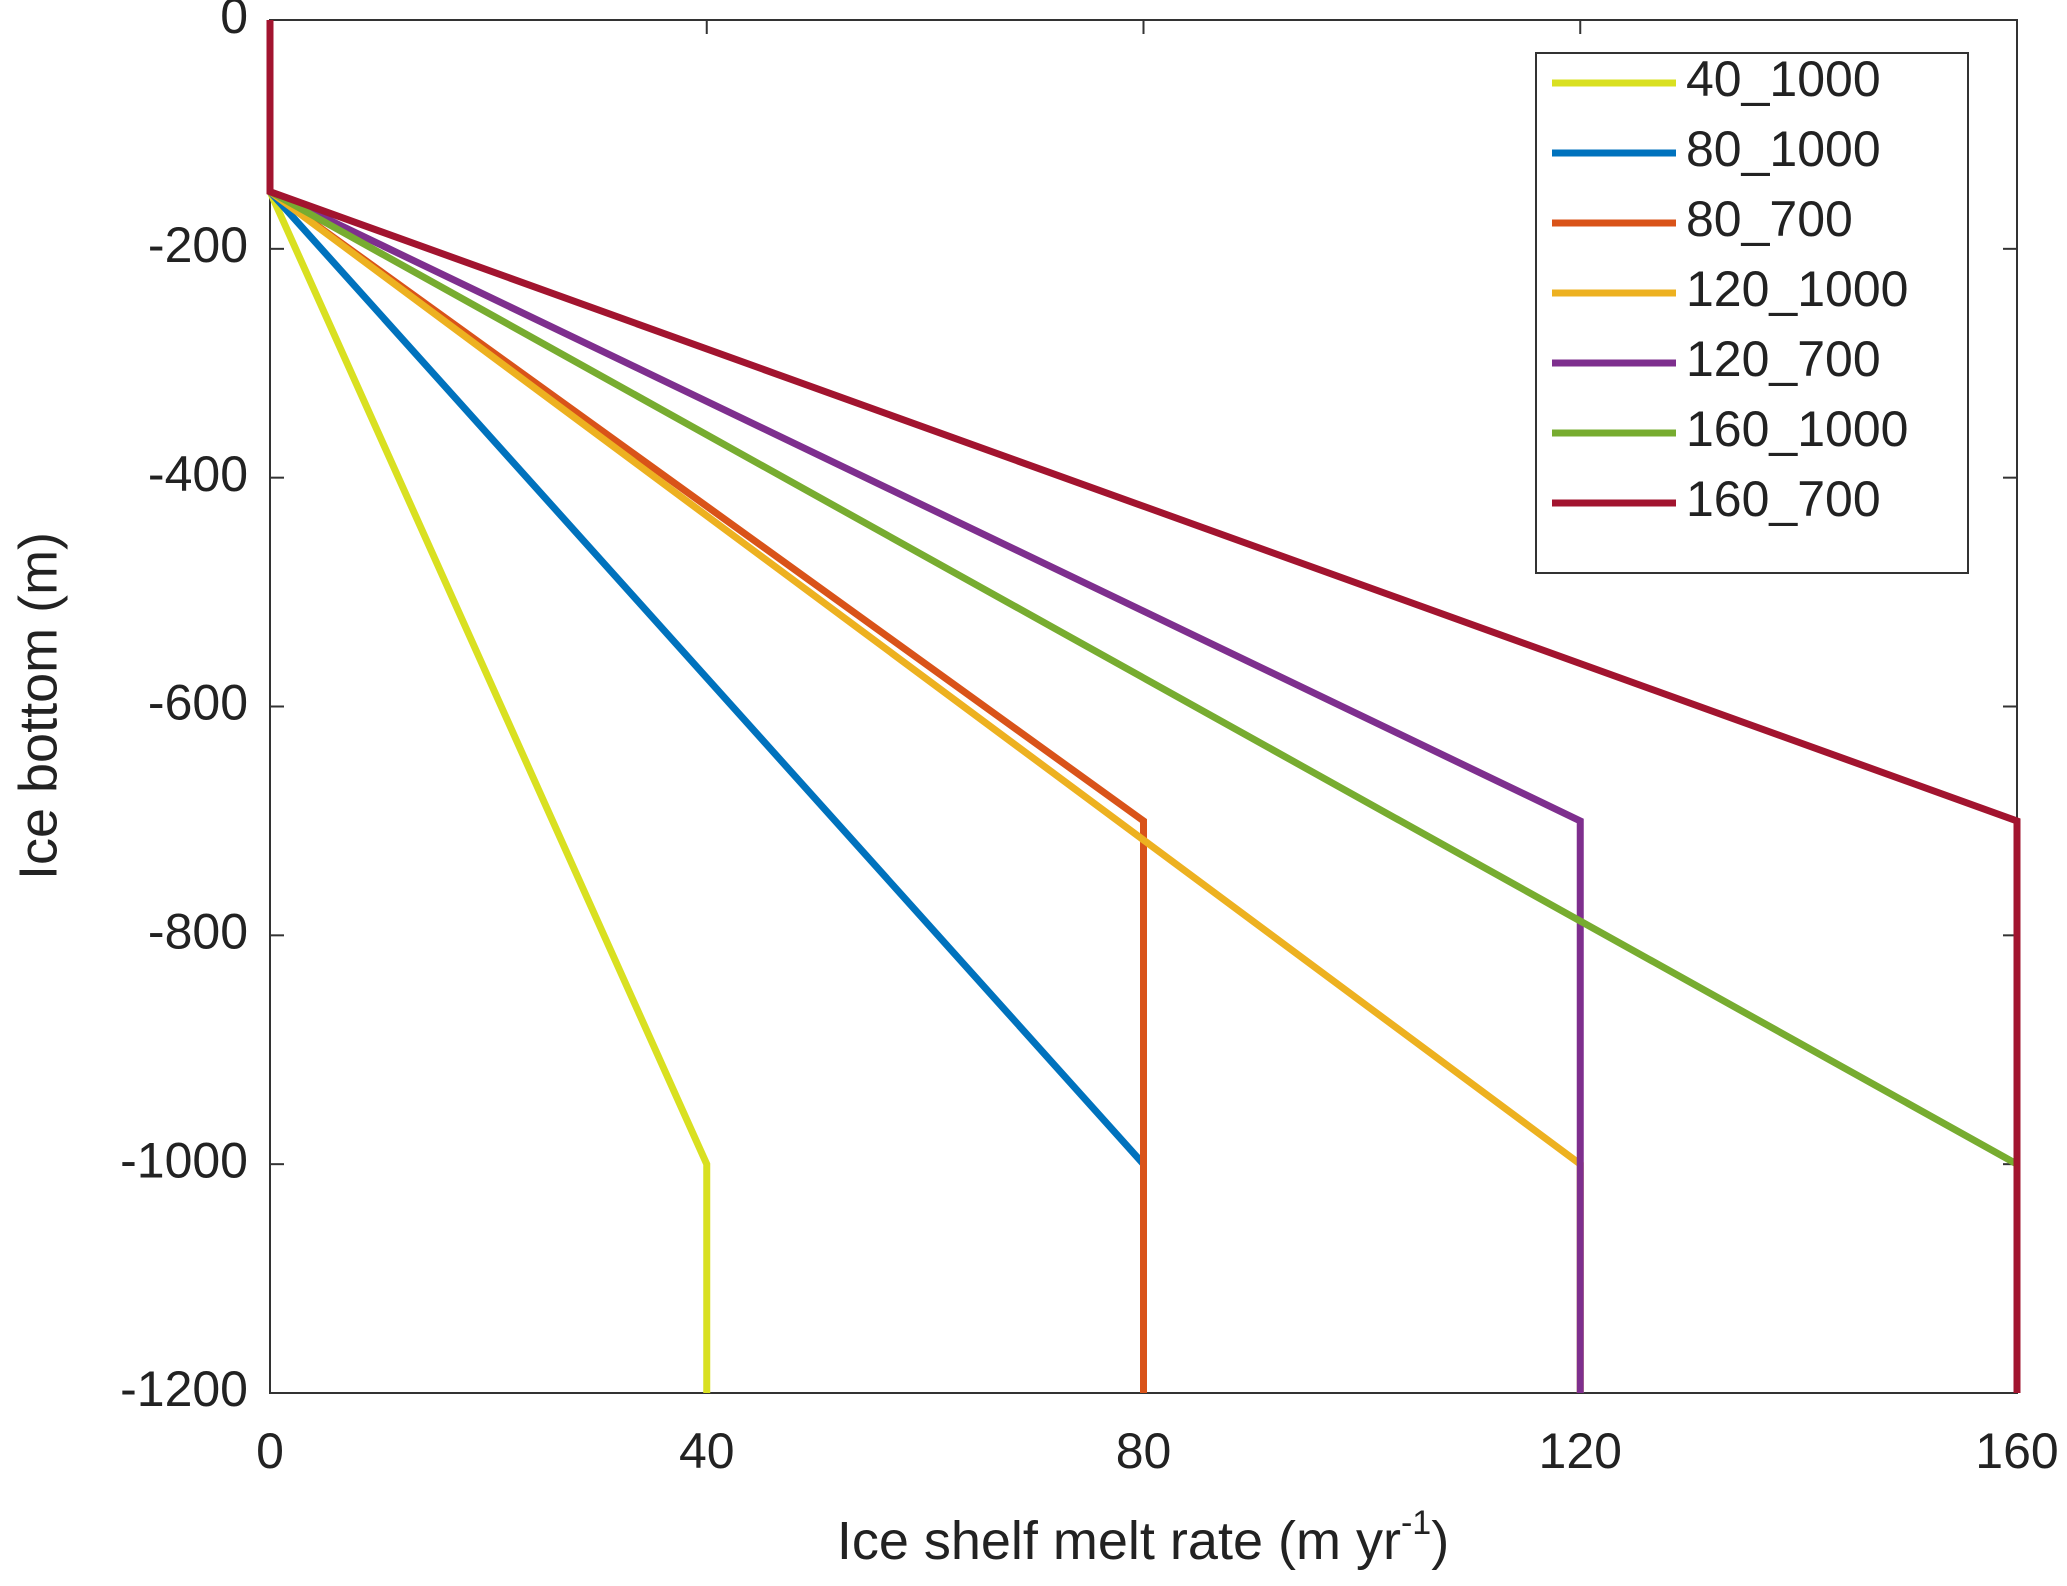 The width and height of the screenshot is (2067, 1586). Describe the element at coordinates (198, 703) in the screenshot. I see `y-tick-label: -600` at that location.